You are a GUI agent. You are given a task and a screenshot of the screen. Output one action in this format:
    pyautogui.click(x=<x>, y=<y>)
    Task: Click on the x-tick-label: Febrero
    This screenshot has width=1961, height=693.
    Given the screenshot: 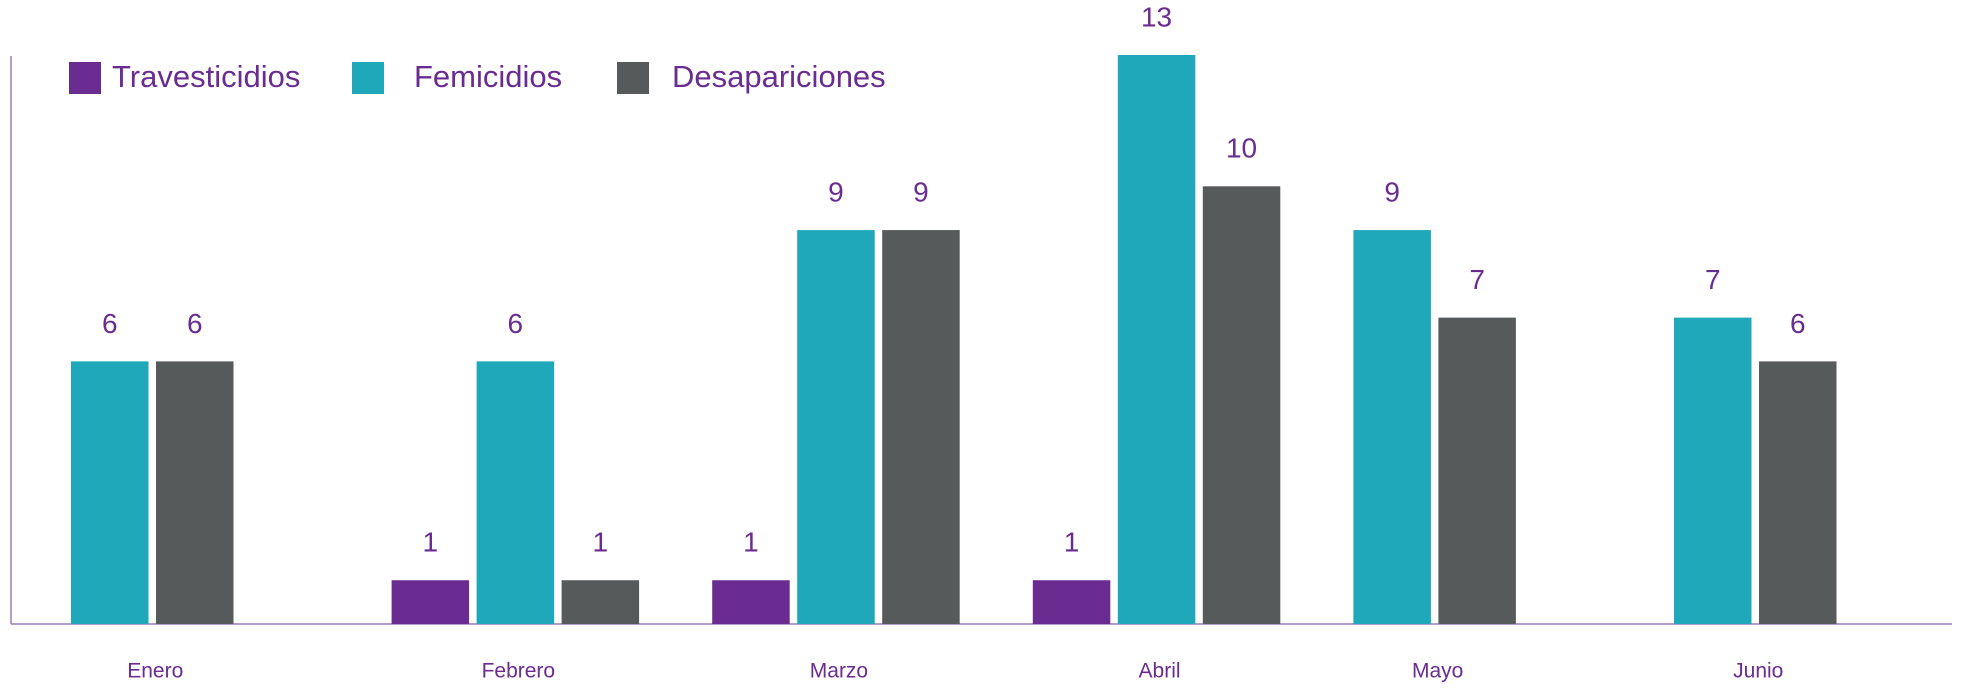 What is the action you would take?
    pyautogui.click(x=519, y=671)
    